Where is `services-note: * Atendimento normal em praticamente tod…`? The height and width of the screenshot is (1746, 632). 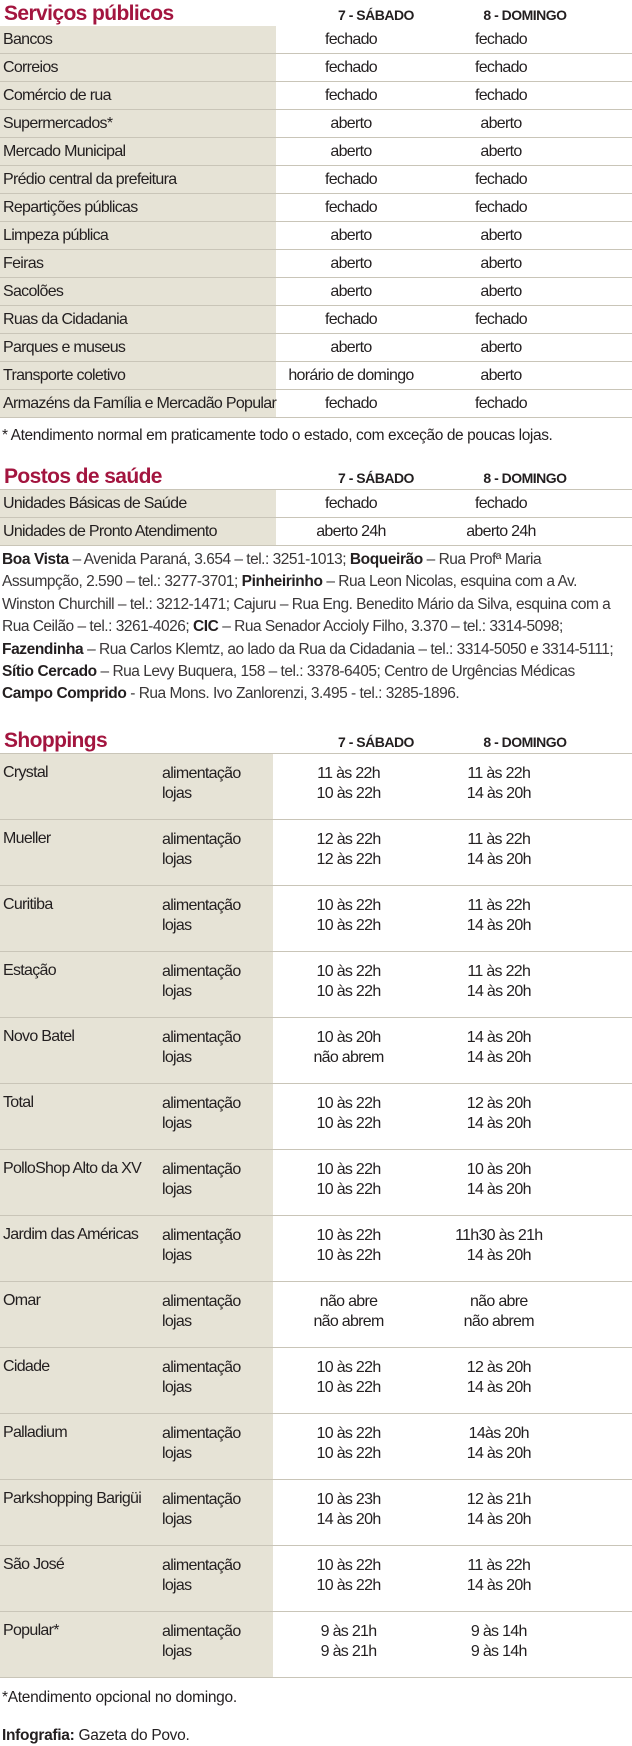 services-note: * Atendimento normal em praticamente tod… is located at coordinates (277, 435).